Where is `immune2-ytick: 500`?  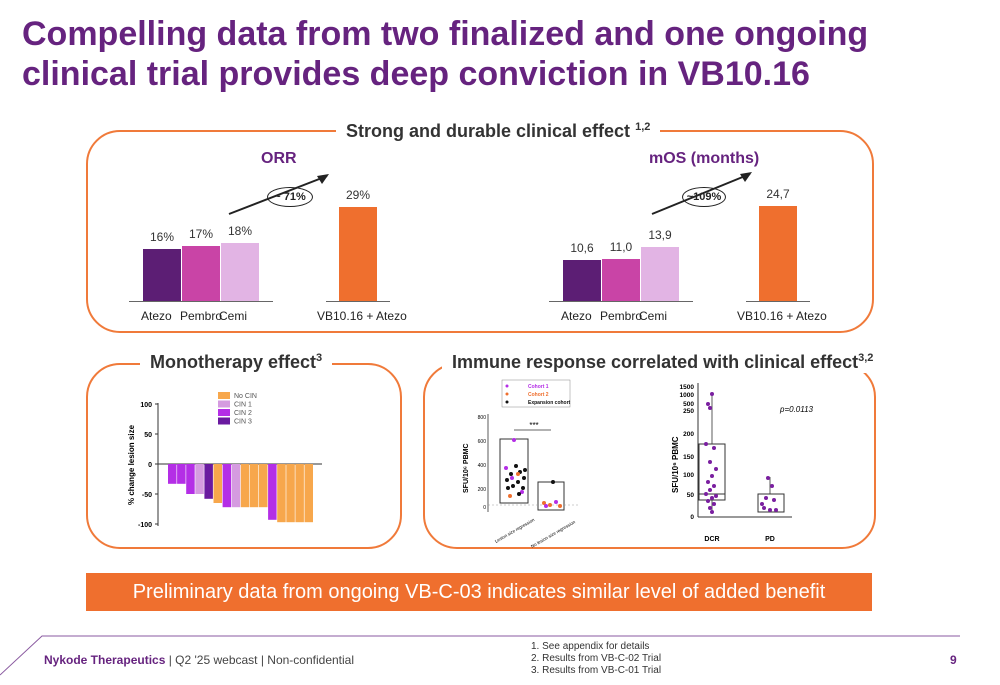 immune2-ytick: 500 is located at coordinates (688, 404).